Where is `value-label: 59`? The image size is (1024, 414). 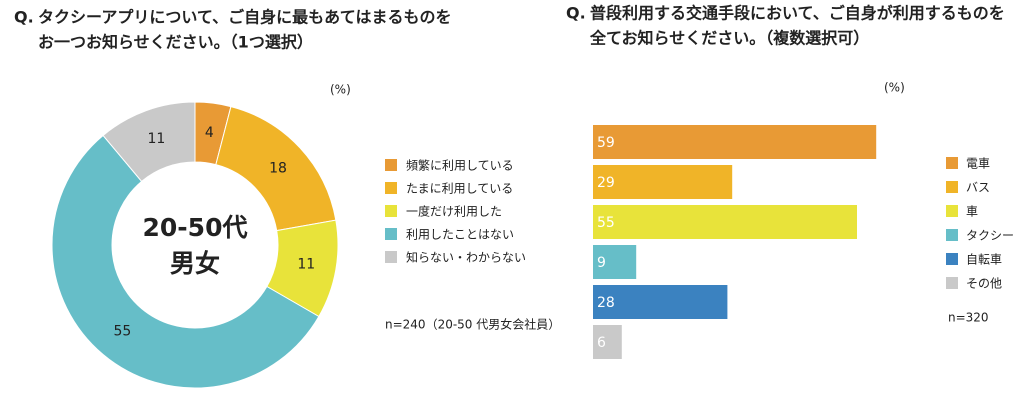
value-label: 59 is located at coordinates (606, 143).